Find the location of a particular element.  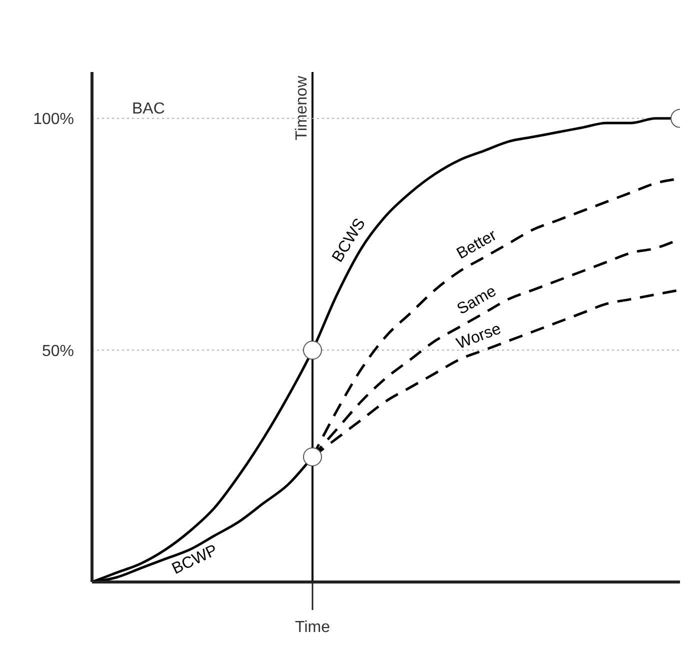

y-tick-label: 50% is located at coordinates (58, 351).